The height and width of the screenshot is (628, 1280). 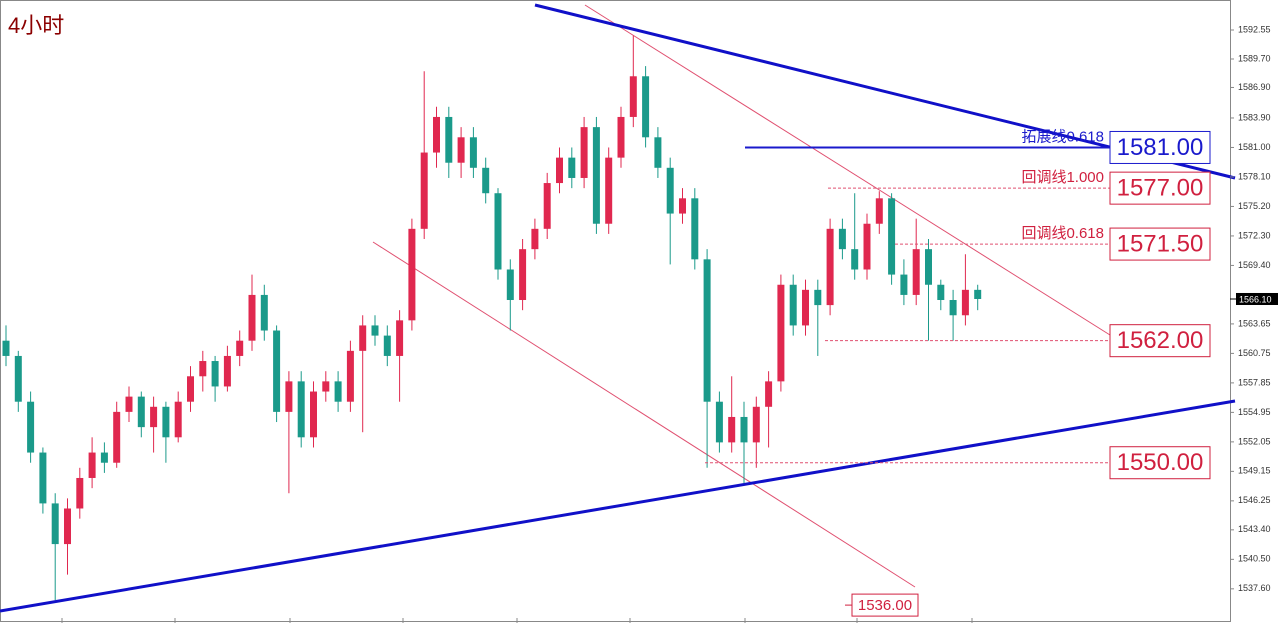 What do you see at coordinates (1062, 136) in the screenshot?
I see `level-name: 拓展线0.618` at bounding box center [1062, 136].